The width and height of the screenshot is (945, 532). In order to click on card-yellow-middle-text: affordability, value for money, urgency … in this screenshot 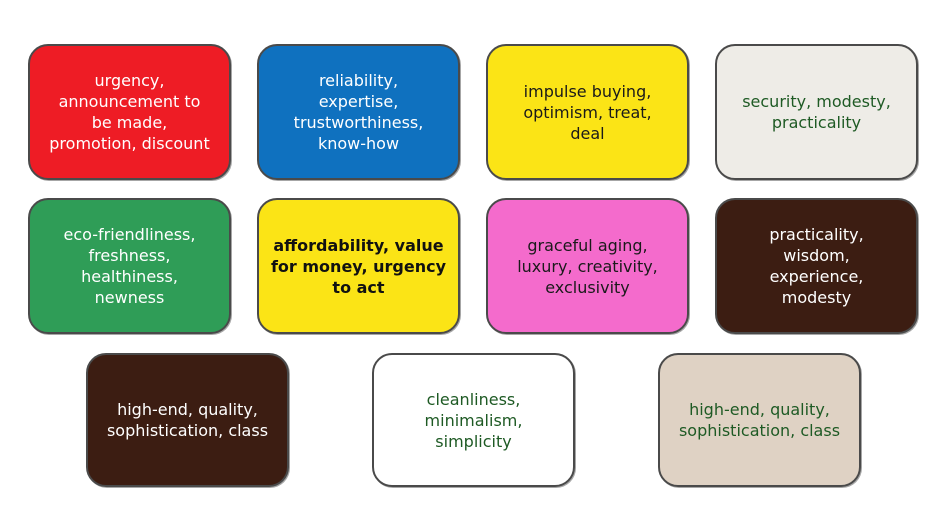, I will do `click(358, 266)`.